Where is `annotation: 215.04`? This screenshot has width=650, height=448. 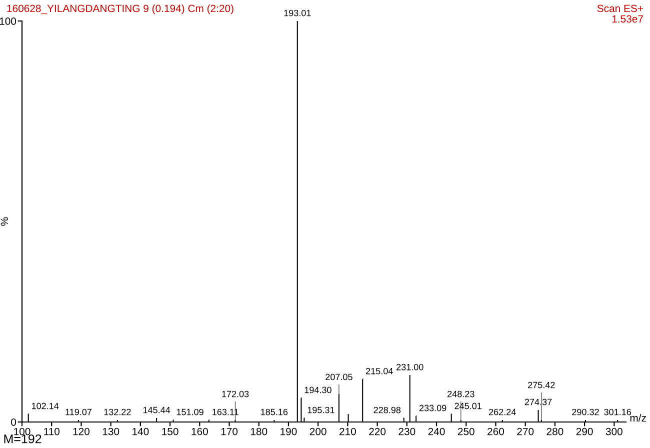 annotation: 215.04 is located at coordinates (379, 371).